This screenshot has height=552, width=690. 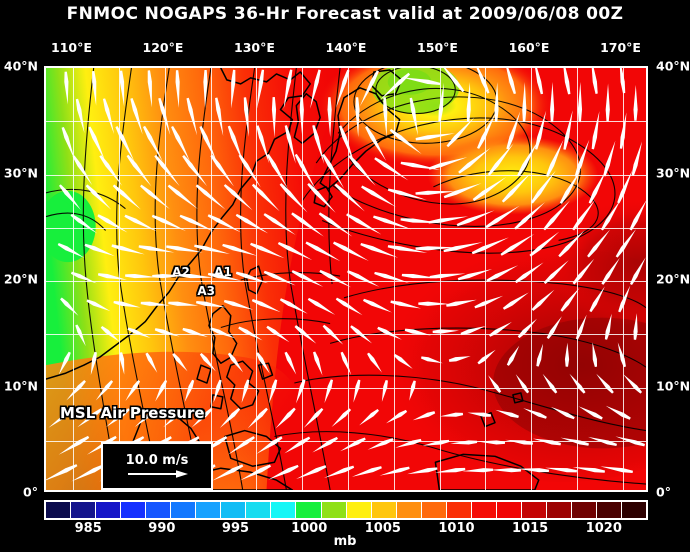 I want to click on colorbar-tick-1010: 1010, so click(x=456, y=528).